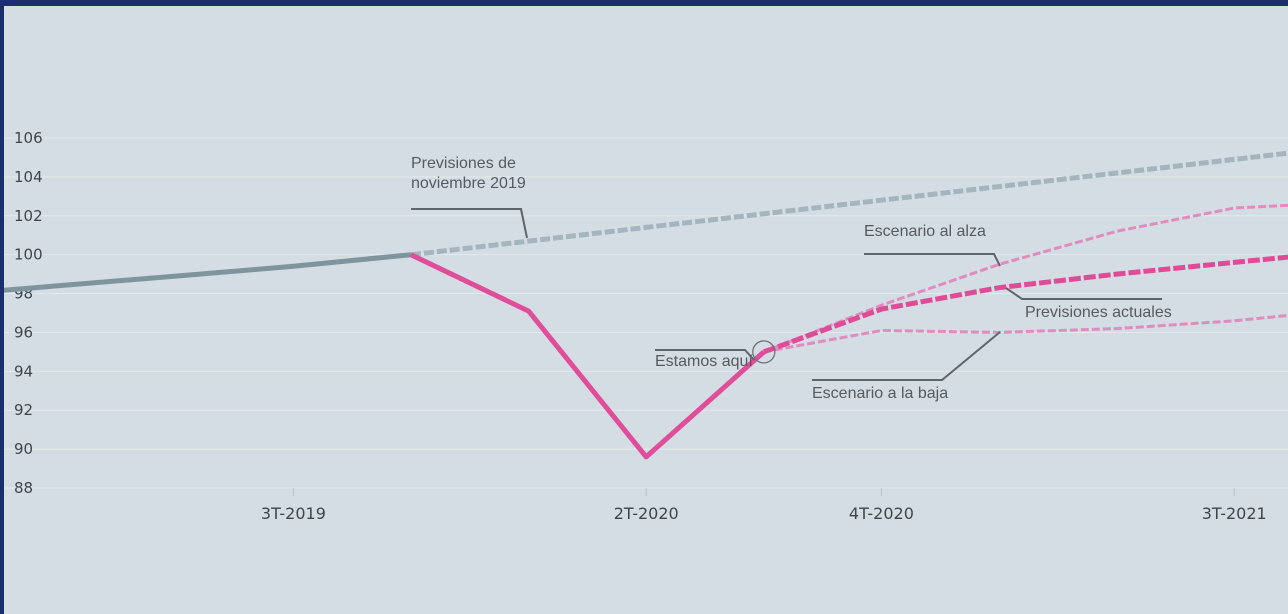  Describe the element at coordinates (28, 216) in the screenshot. I see `y-tick-label: 102` at that location.